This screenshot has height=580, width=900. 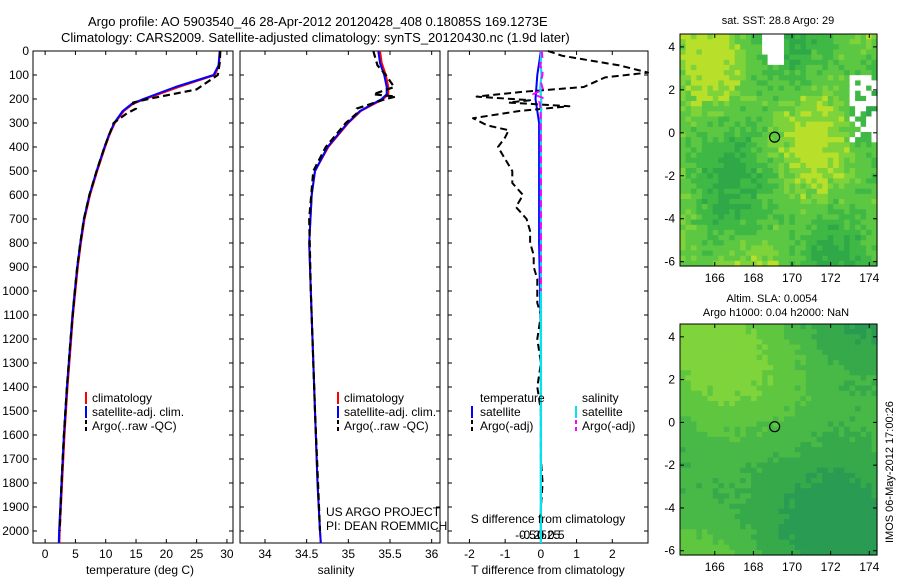 What do you see at coordinates (45, 554) in the screenshot?
I see `x-tick-label: 0` at bounding box center [45, 554].